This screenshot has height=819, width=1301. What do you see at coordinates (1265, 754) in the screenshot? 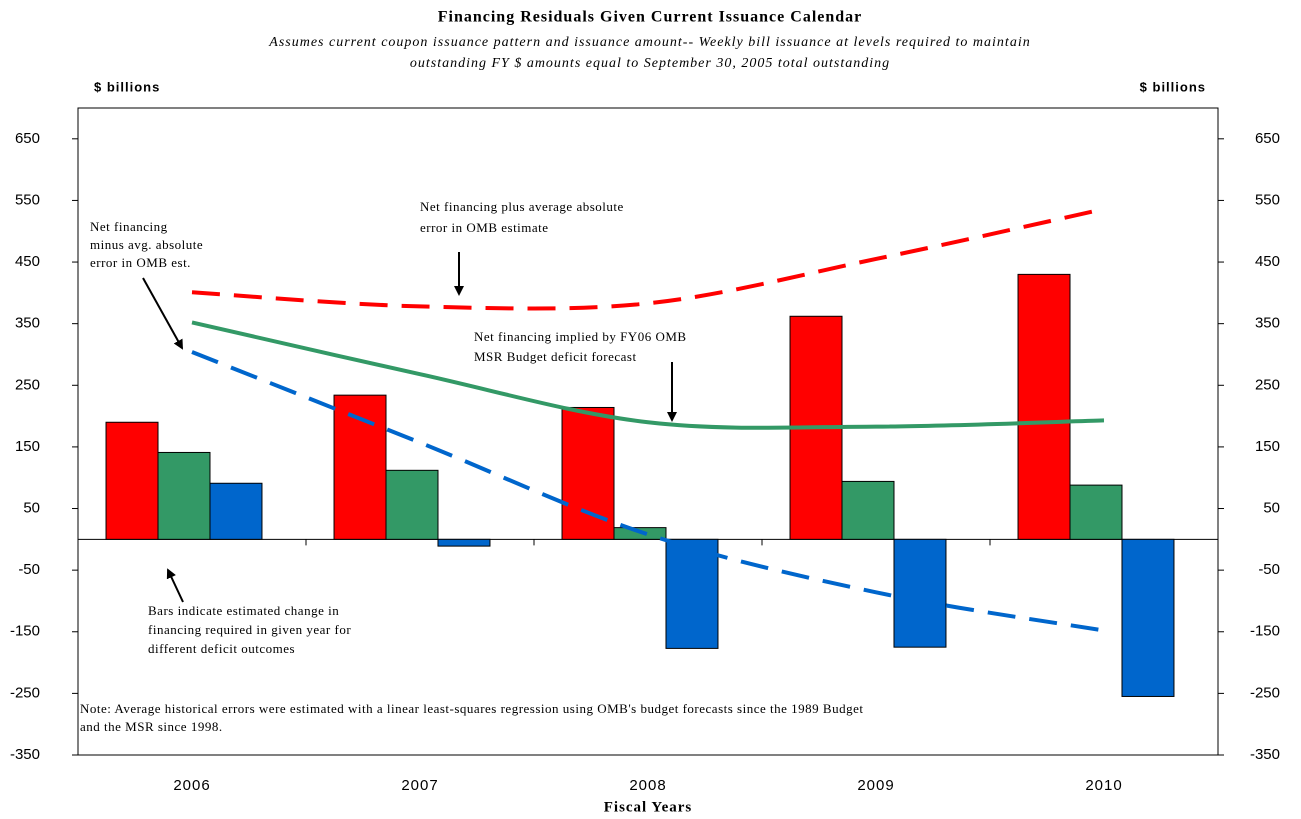
I see `y2-tick-label: -350` at bounding box center [1265, 754].